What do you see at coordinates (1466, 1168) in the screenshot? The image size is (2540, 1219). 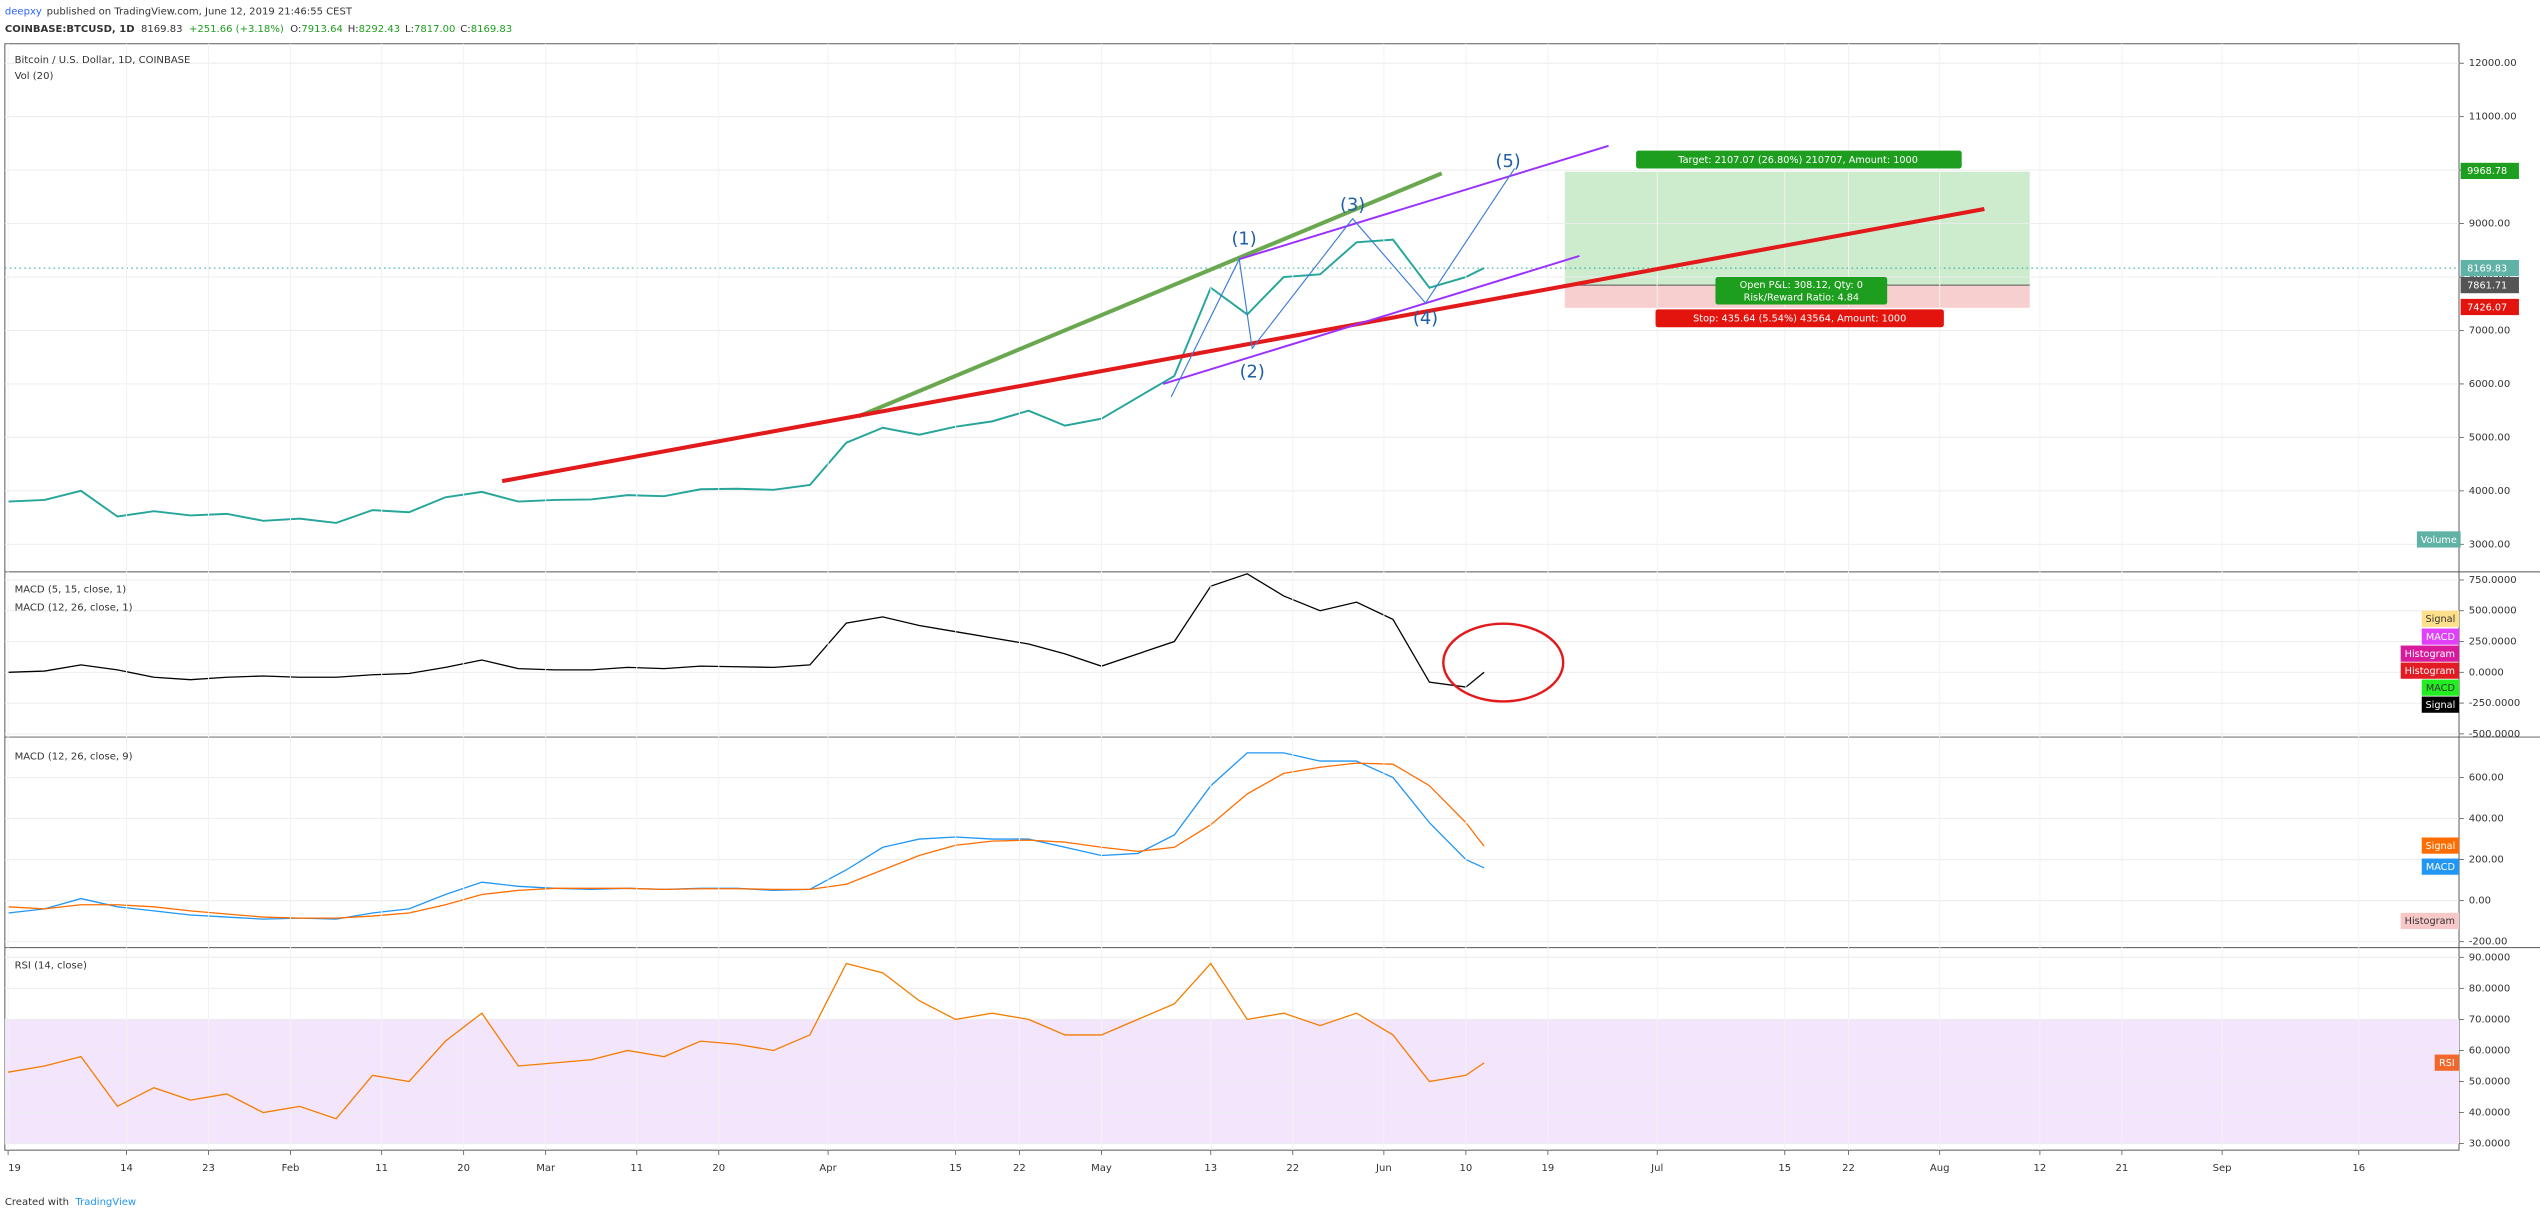 I see `x-tick-label: 10` at bounding box center [1466, 1168].